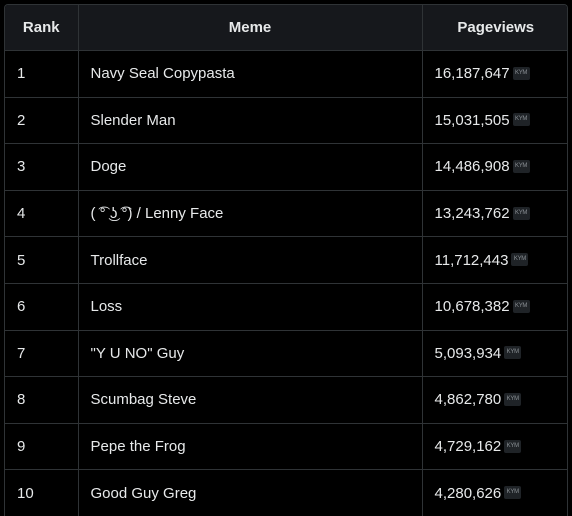 Image resolution: width=572 pixels, height=516 pixels. I want to click on meme-cell: Trollface, so click(249, 260).